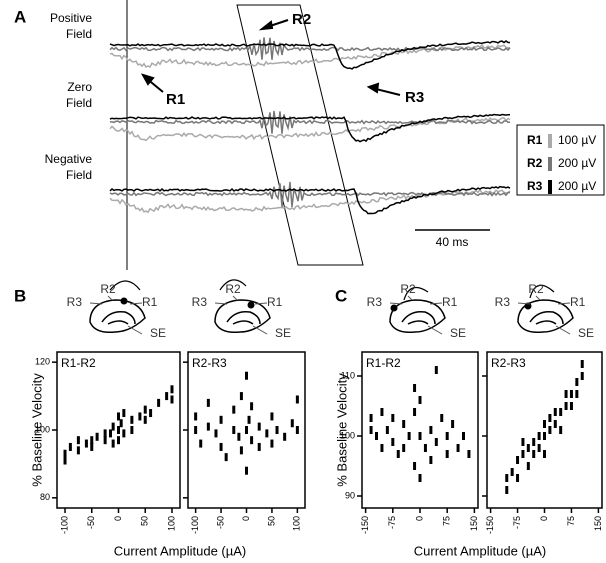  I want to click on x-tick-label: 100, so click(297, 523).